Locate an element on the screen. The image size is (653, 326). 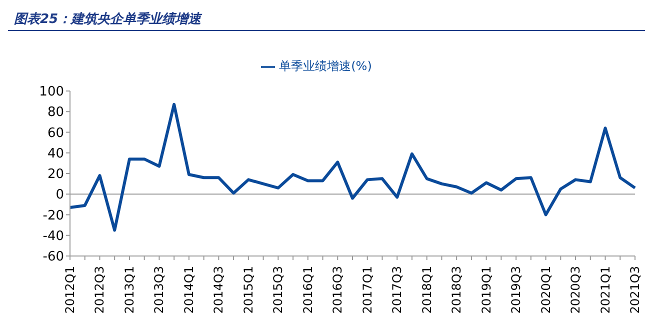
y-tick-label: 40 is located at coordinates (55, 154).